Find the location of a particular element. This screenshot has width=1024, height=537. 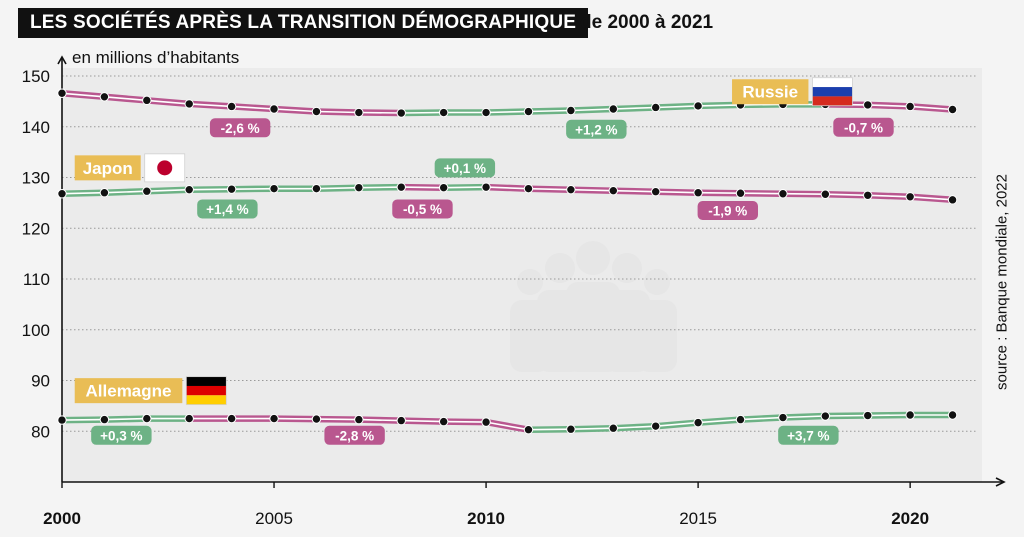

variation-badge: -1,9 % is located at coordinates (727, 210).